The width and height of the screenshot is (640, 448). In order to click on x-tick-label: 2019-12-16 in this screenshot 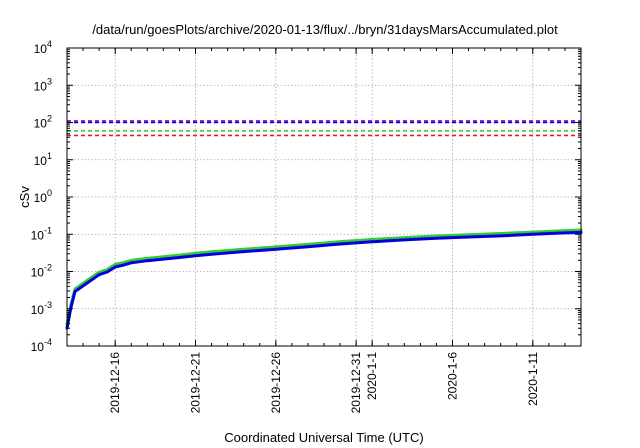, I will do `click(115, 383)`.